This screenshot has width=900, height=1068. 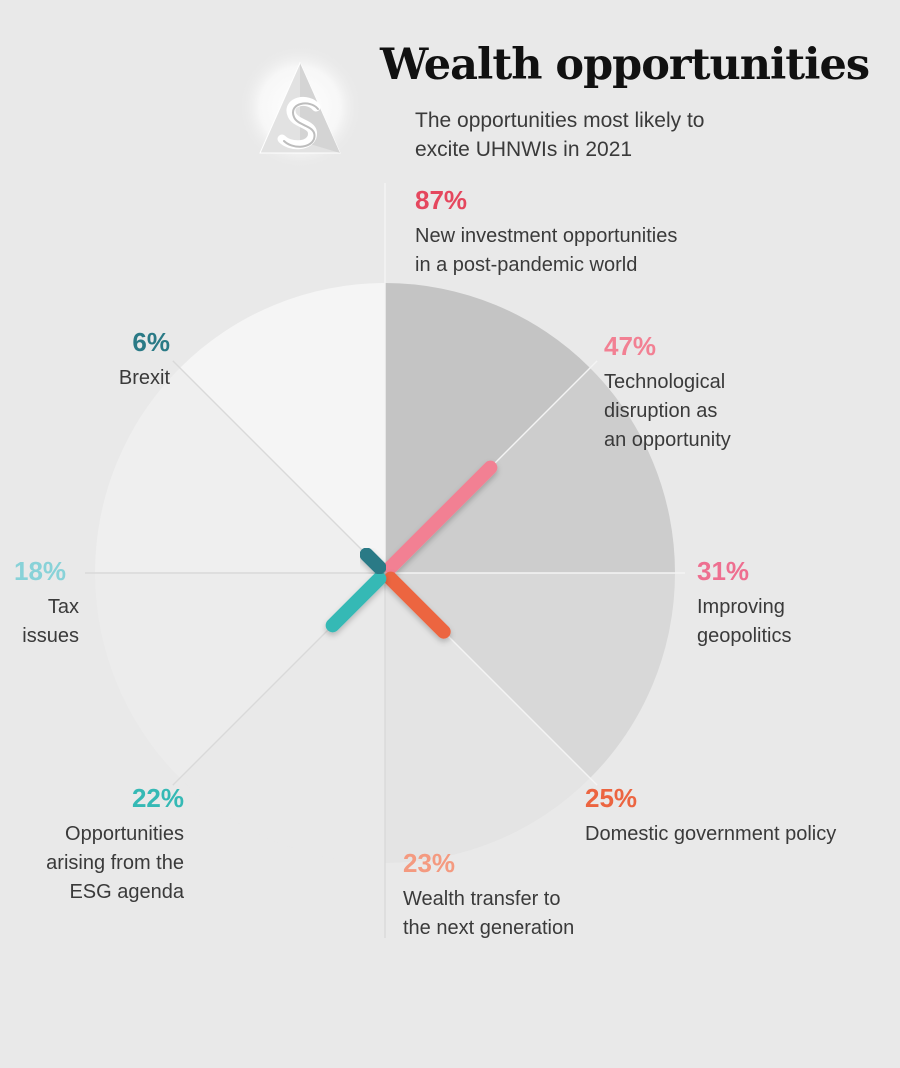 I want to click on wedge-tax, so click(x=240, y=470).